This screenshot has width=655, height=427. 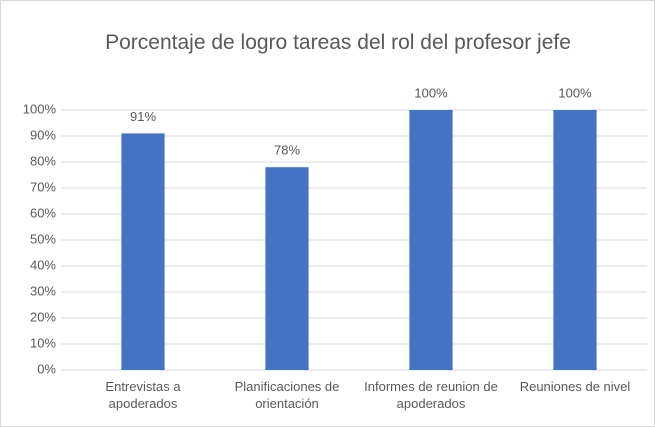 I want to click on y-tick-label: 50%, so click(x=43, y=238).